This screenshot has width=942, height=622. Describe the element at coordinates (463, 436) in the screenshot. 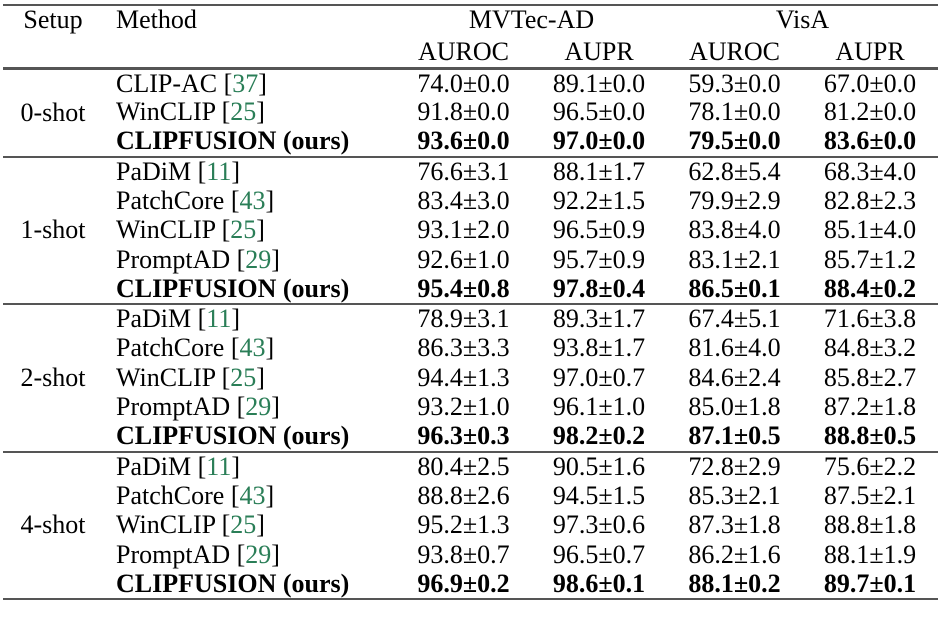

I see `value-cell: 96.3±0.3` at that location.